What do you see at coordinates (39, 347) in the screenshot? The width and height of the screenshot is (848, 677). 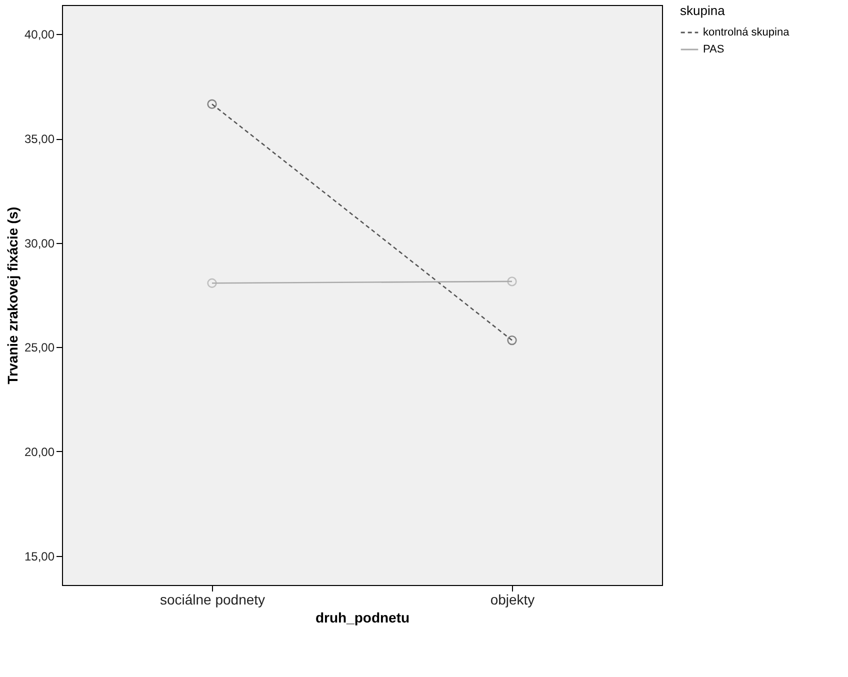 I see `y-tick-label: 25,00` at bounding box center [39, 347].